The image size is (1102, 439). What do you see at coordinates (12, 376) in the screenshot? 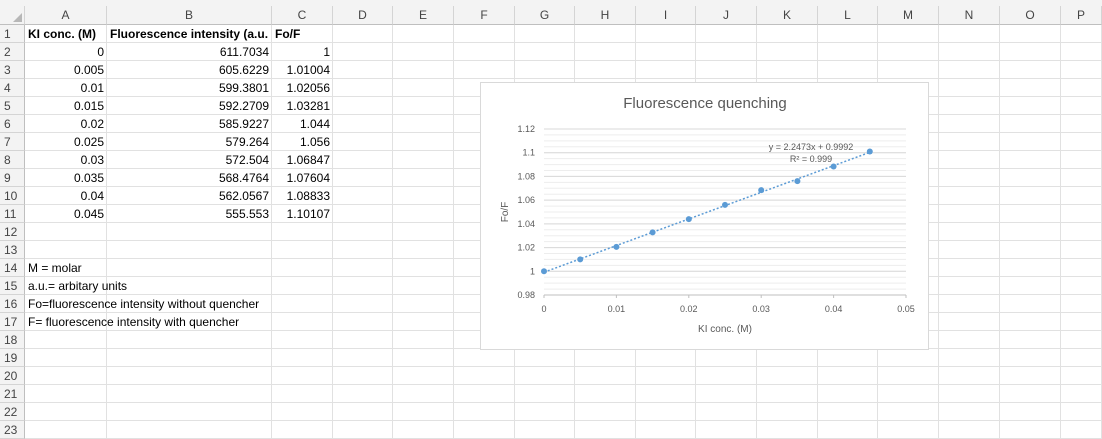
I see `row-header-20: 20` at bounding box center [12, 376].